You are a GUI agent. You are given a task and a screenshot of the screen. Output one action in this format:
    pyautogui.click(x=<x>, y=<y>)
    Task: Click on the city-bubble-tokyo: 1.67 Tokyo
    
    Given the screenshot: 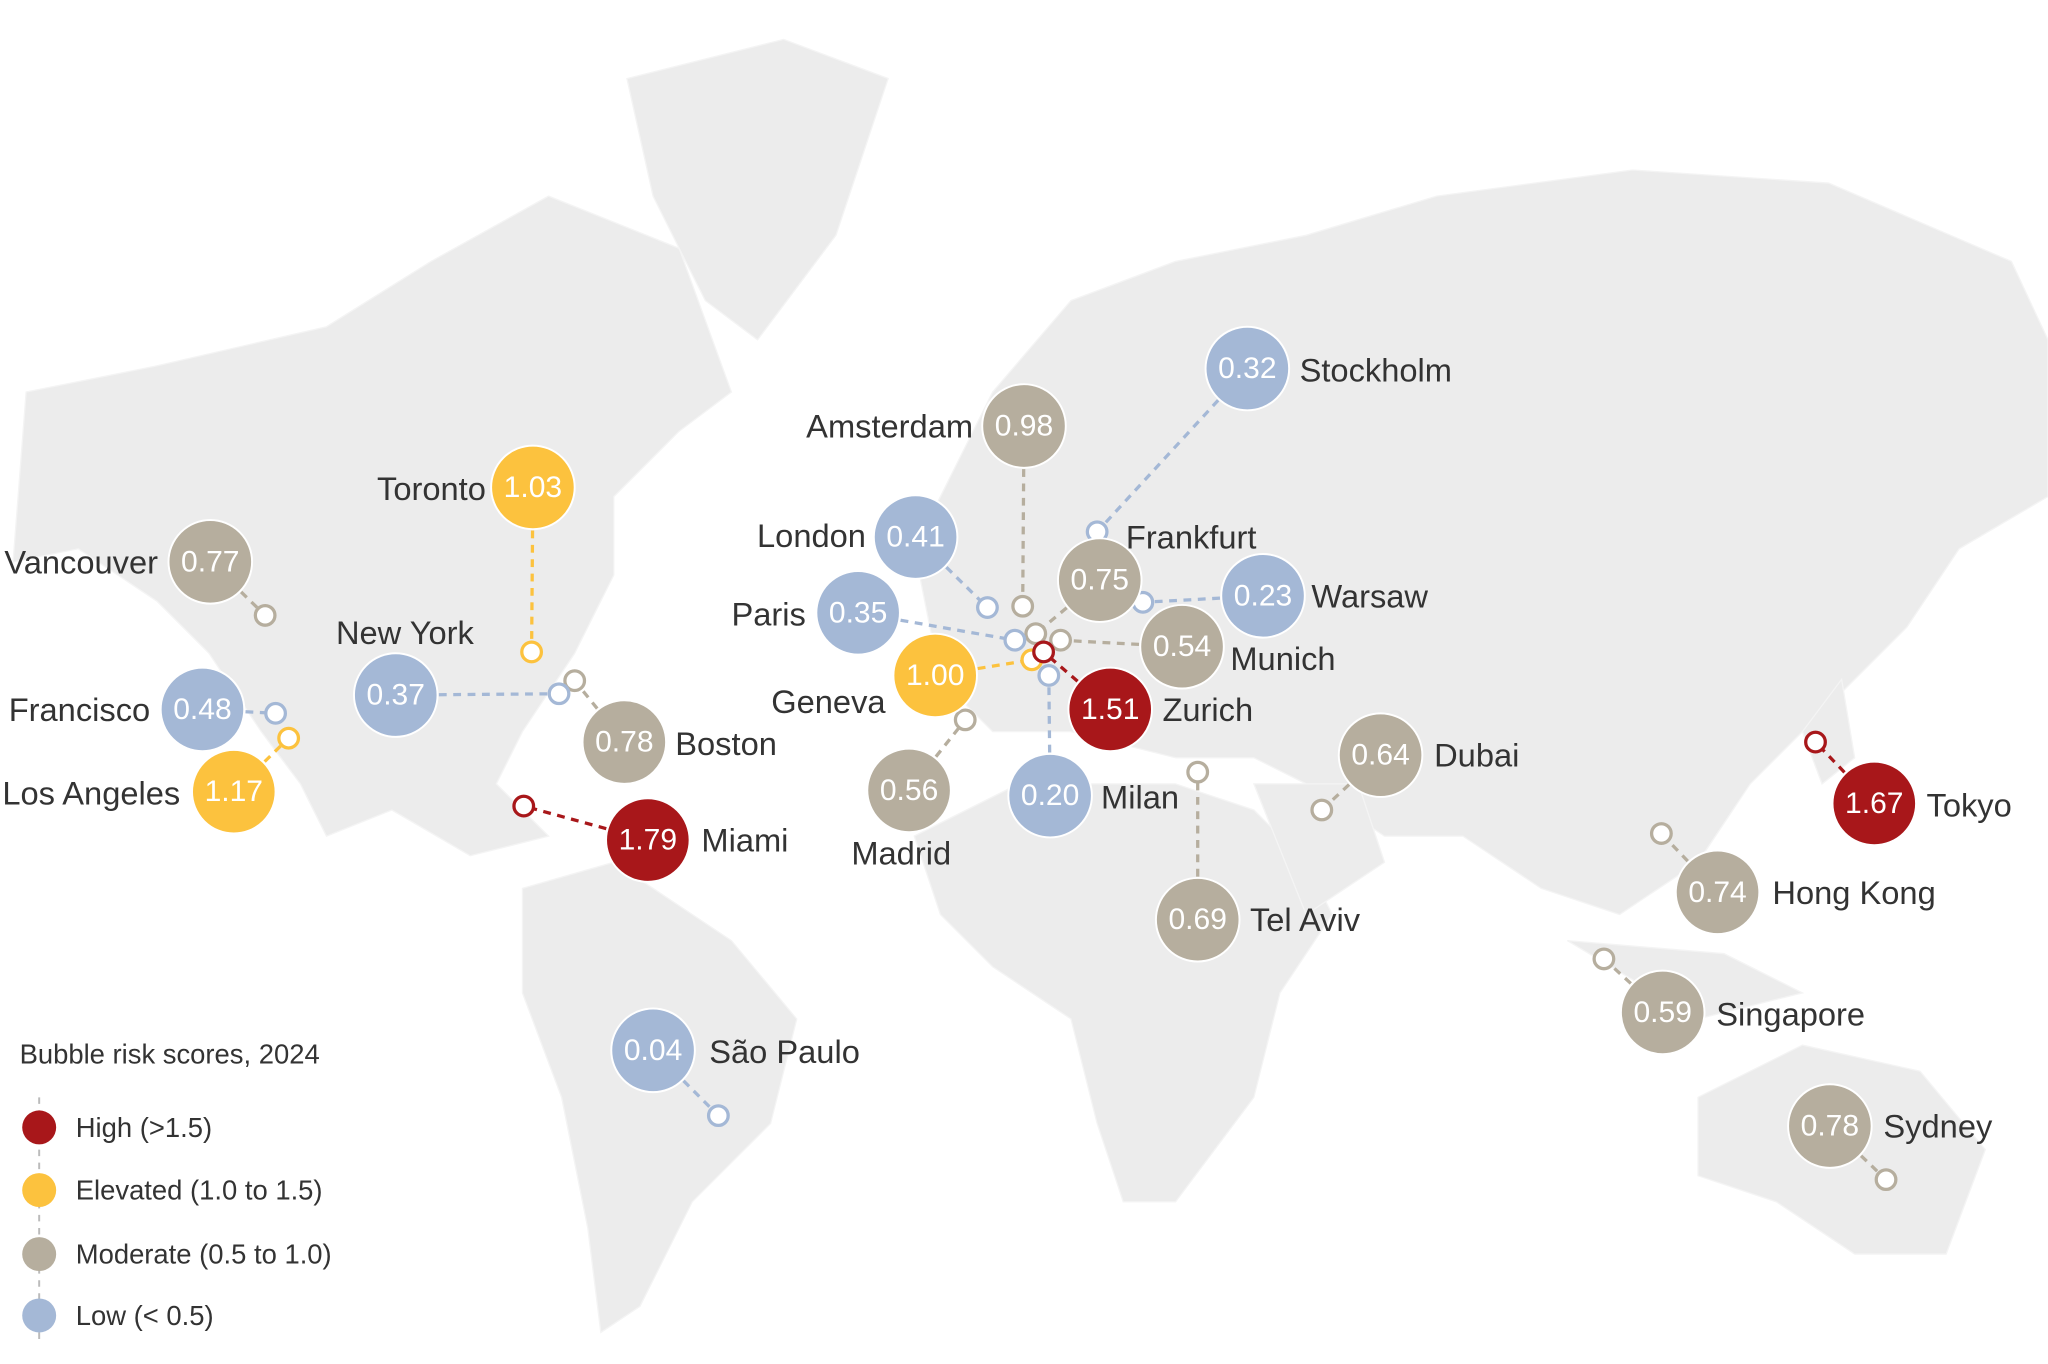 What is the action you would take?
    pyautogui.click(x=1921, y=803)
    